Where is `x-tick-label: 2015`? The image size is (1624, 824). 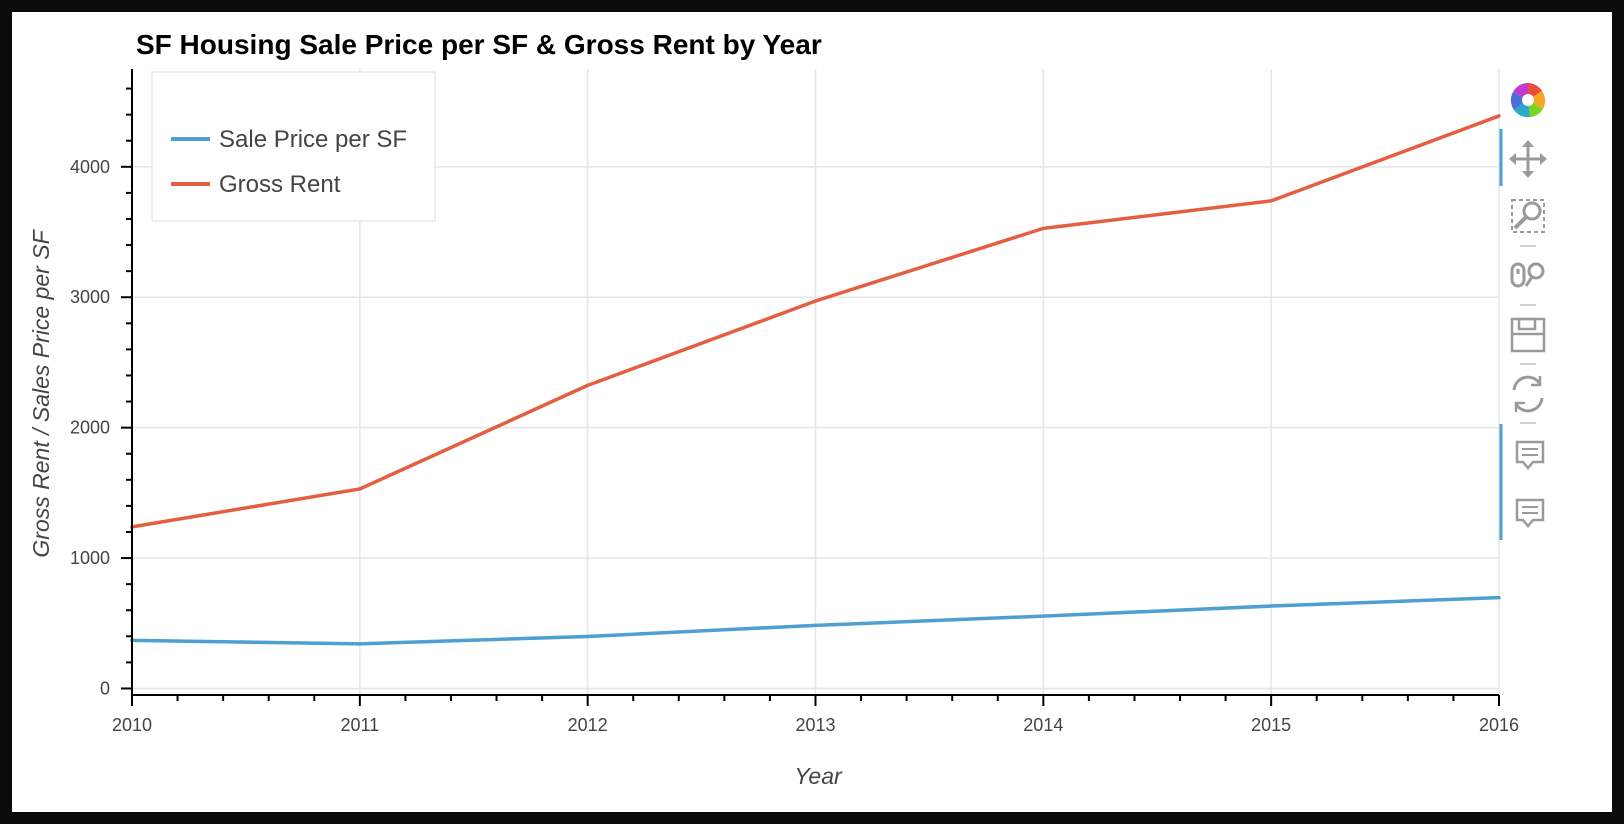 x-tick-label: 2015 is located at coordinates (1271, 725).